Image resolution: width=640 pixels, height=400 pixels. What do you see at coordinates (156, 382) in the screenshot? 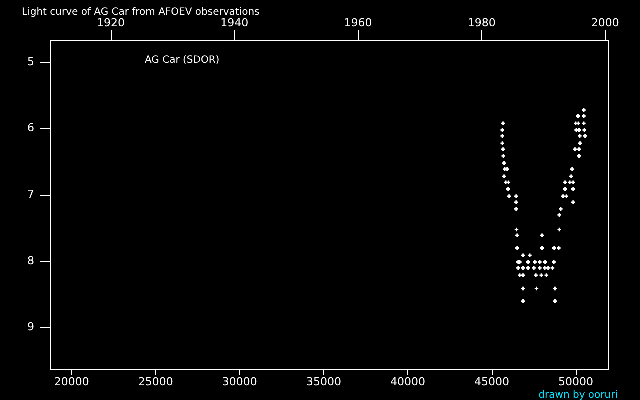
I see `x-tick-label: 25000` at bounding box center [156, 382].